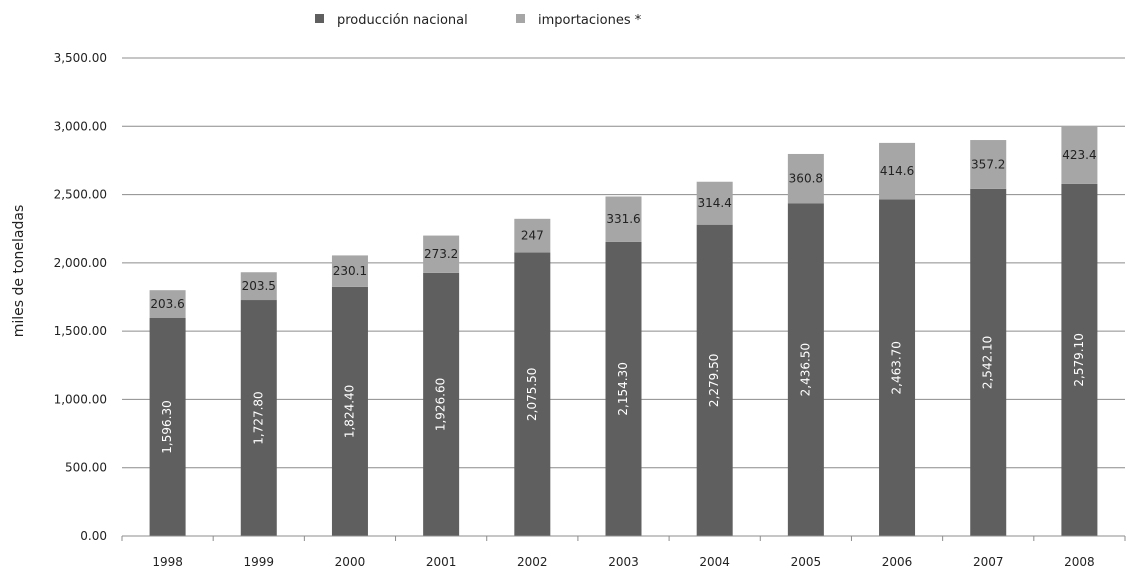 The height and width of the screenshot is (573, 1127). I want to click on data-label-produccion: 1,727.80, so click(258, 417).